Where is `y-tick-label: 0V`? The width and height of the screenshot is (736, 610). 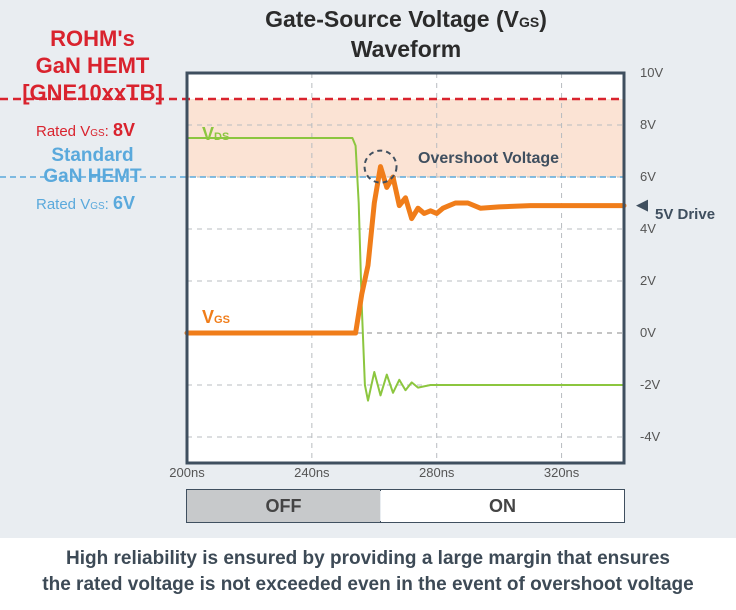 y-tick-label: 0V is located at coordinates (648, 332).